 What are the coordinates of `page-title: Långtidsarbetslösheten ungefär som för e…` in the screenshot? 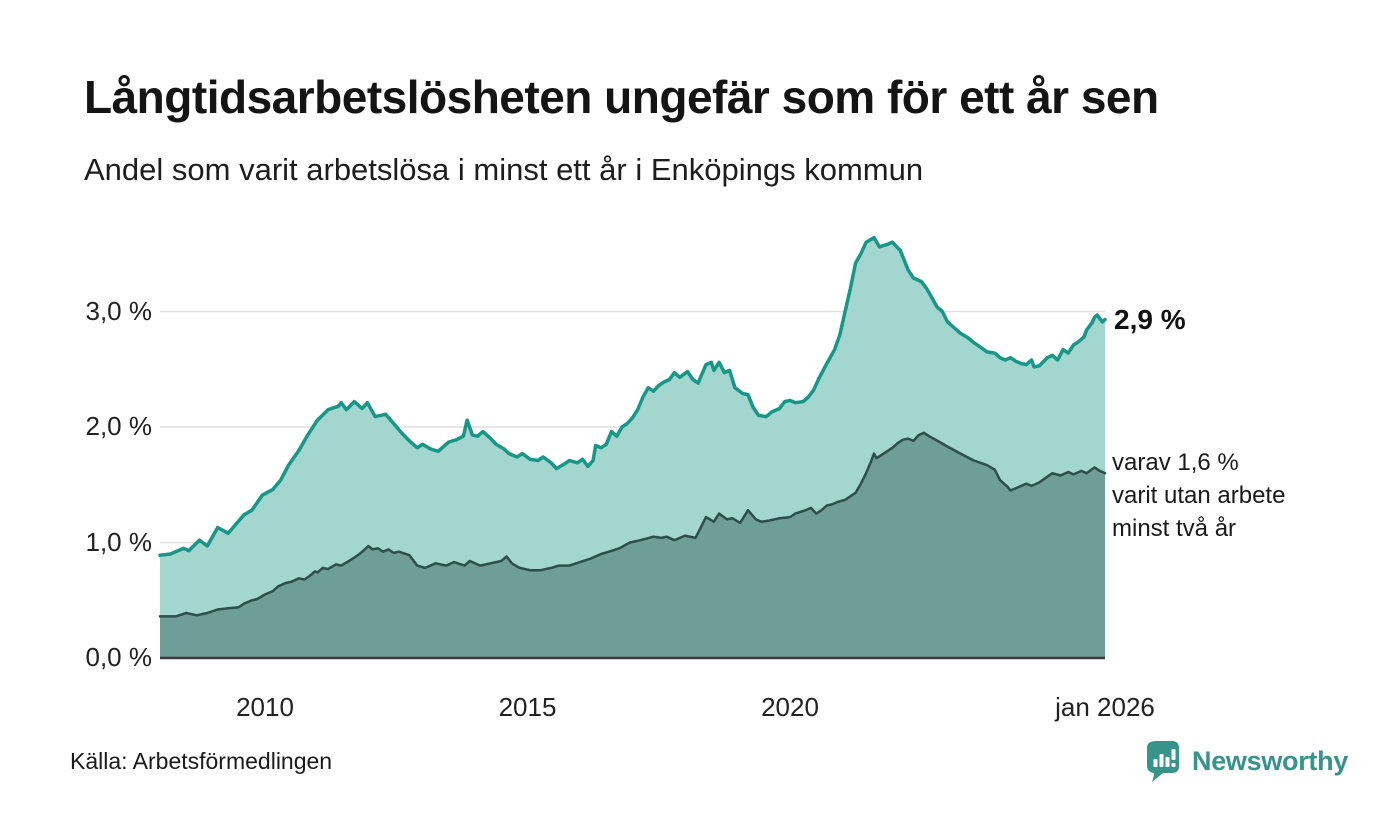 It's located at (621, 97).